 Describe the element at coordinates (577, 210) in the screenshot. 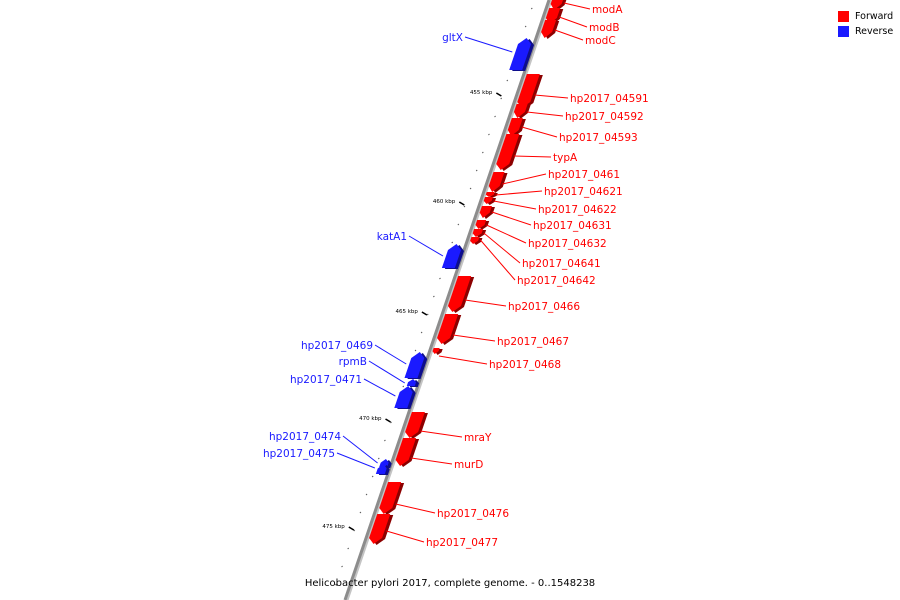

I see `gene-label-hp2017_04622: hp2017_04622` at that location.